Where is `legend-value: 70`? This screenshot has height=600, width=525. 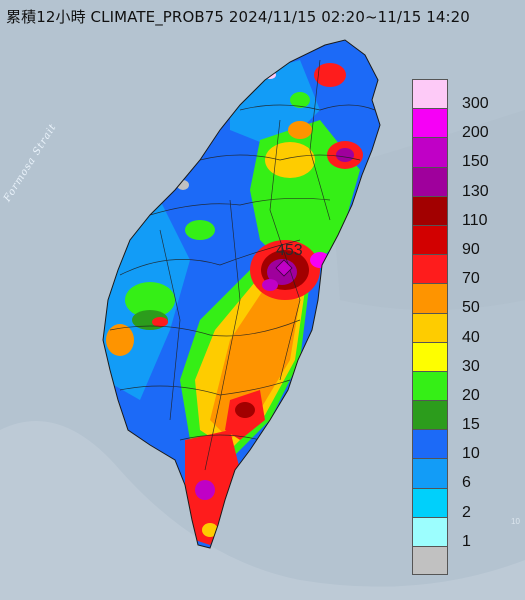
legend-value: 70 is located at coordinates (471, 279).